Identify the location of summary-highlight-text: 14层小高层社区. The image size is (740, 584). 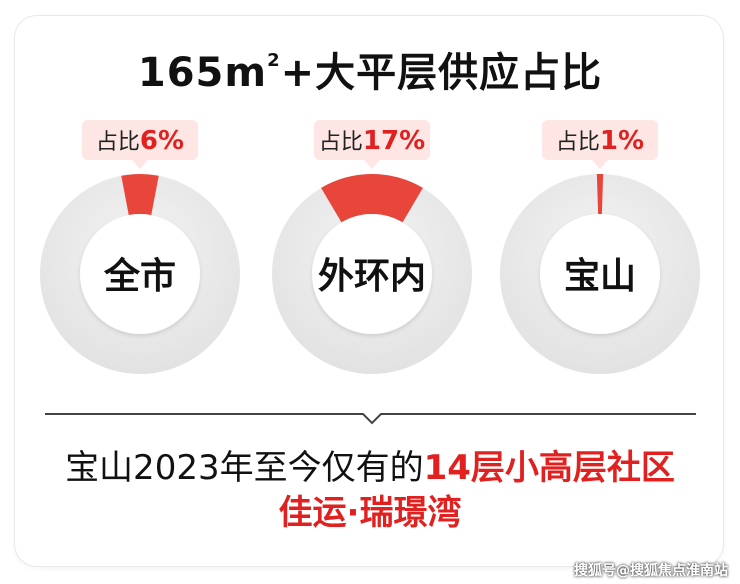
(549, 468).